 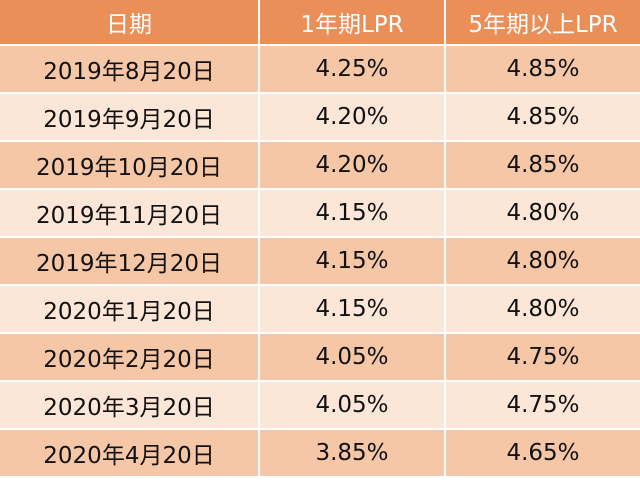 I want to click on table-row: 2019年12月20日 4.15% 4.80%, so click(x=320, y=262).